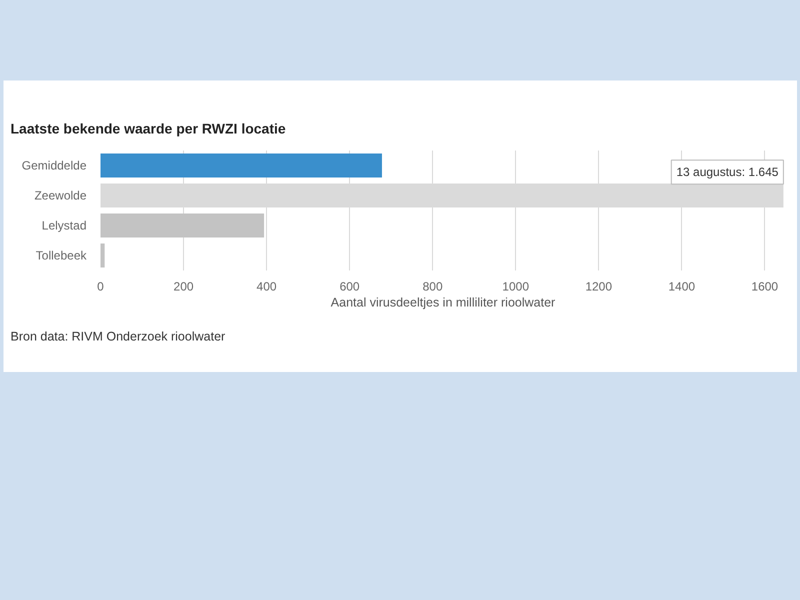  What do you see at coordinates (100, 287) in the screenshot?
I see `x-tick-label: 0` at bounding box center [100, 287].